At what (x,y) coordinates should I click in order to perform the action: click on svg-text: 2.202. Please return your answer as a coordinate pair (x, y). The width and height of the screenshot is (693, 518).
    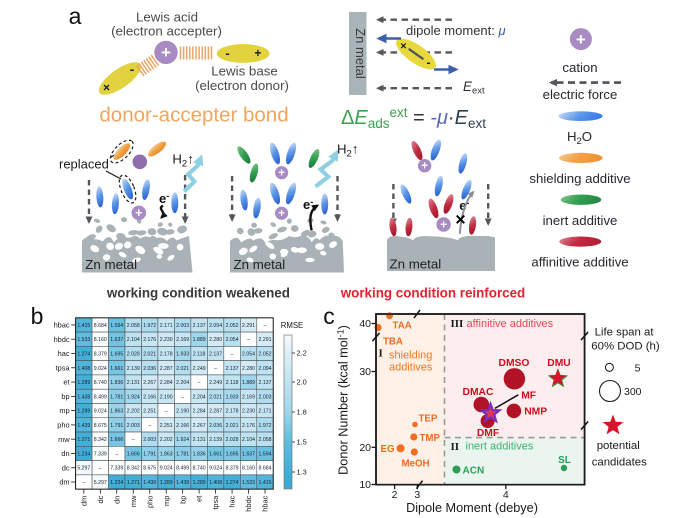
    Looking at the image, I should click on (166, 440).